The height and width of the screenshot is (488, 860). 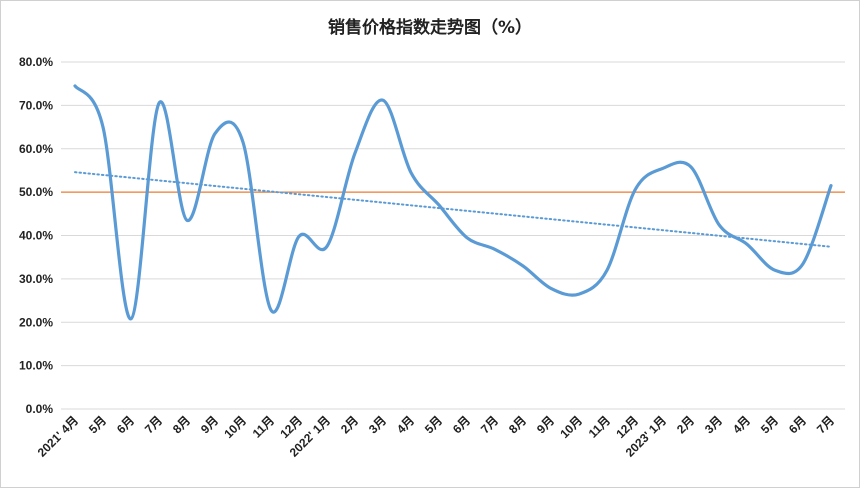 I want to click on y-tick-label: 60.0%, so click(x=36, y=149).